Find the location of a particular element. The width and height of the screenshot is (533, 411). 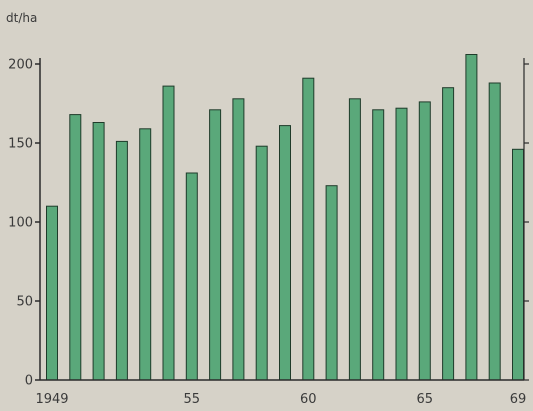

y-tick-label-100: 100 is located at coordinates (20, 223).